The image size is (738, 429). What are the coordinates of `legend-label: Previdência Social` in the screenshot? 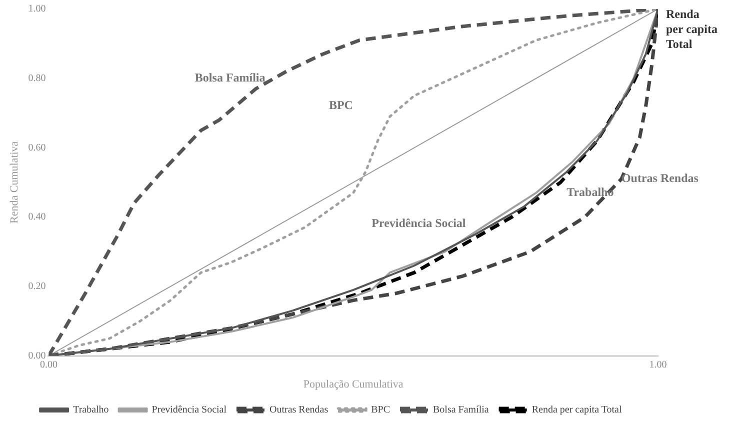 It's located at (189, 410).